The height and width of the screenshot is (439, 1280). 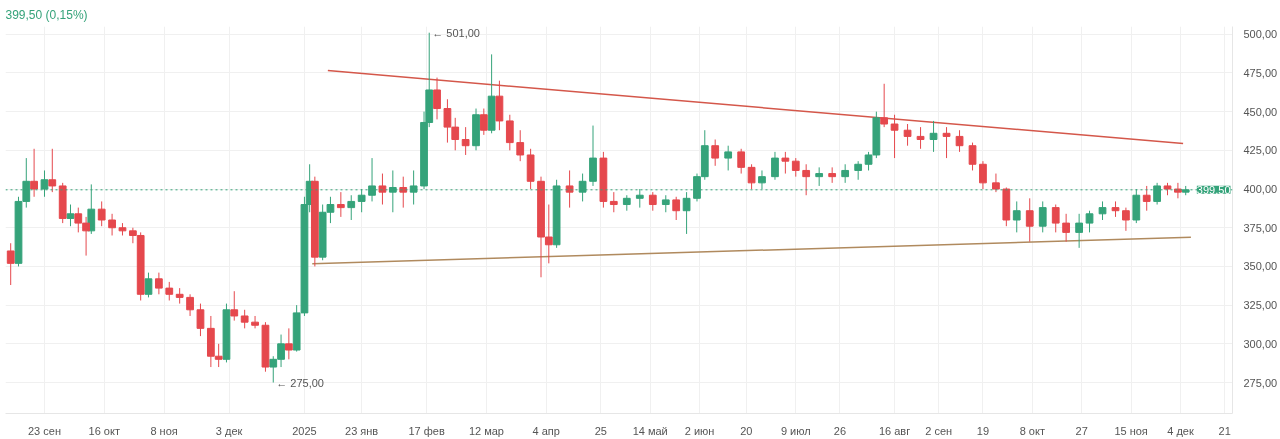 What do you see at coordinates (426, 430) in the screenshot?
I see `x-tick-label: 17 фев` at bounding box center [426, 430].